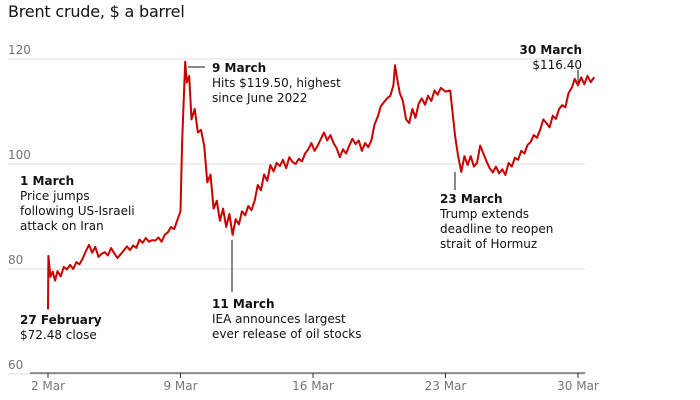 The width and height of the screenshot is (700, 400). Describe the element at coordinates (77, 211) in the screenshot. I see `annotation-text-1-march-2: following US-Israeli` at that location.